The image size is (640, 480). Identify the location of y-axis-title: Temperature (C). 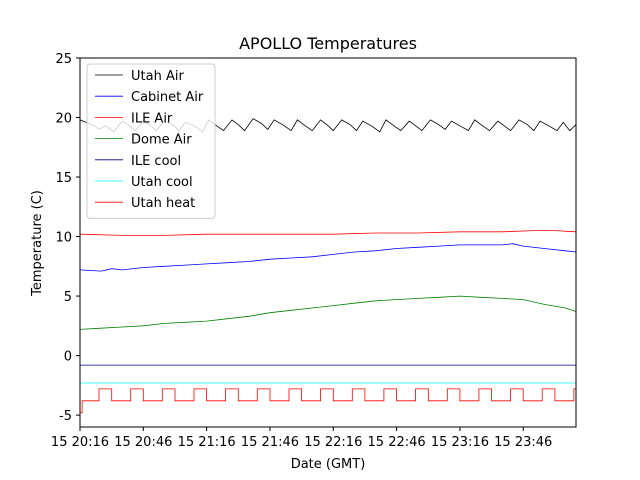
(37, 243).